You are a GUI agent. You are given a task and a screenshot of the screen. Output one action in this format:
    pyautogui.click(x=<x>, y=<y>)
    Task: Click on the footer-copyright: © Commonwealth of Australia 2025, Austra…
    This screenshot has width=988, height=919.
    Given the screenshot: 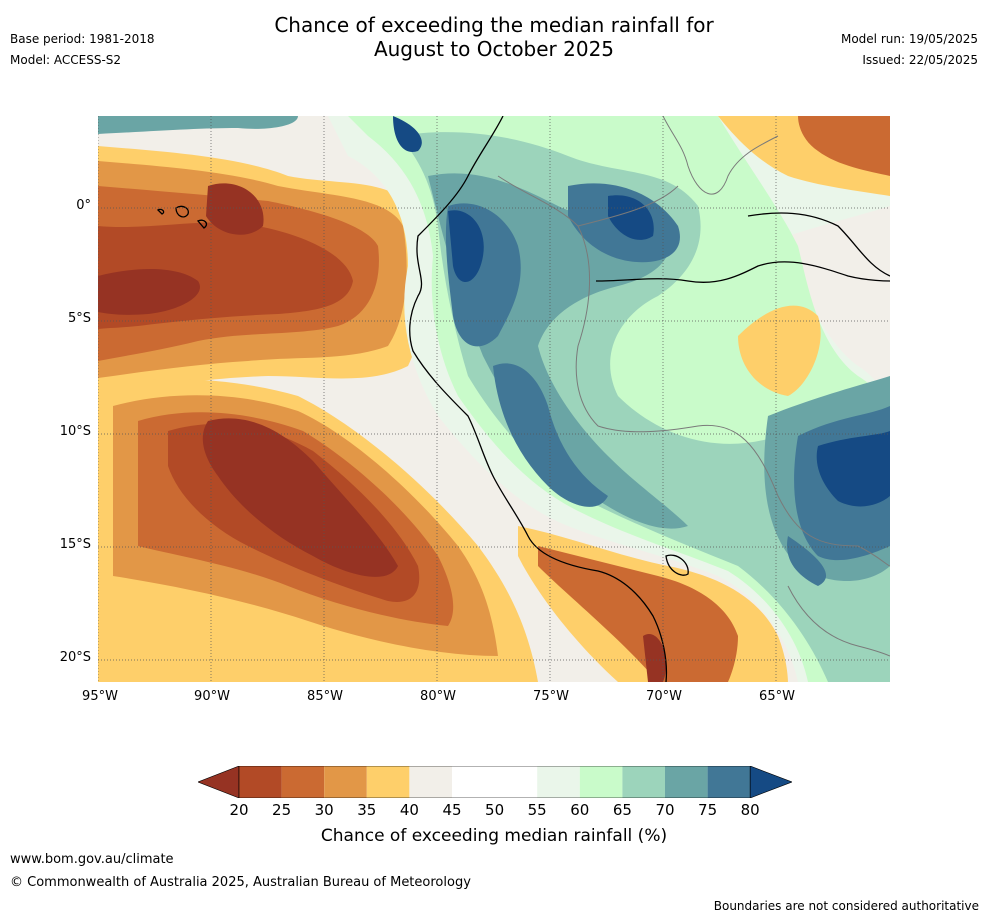 What is the action you would take?
    pyautogui.click(x=240, y=882)
    